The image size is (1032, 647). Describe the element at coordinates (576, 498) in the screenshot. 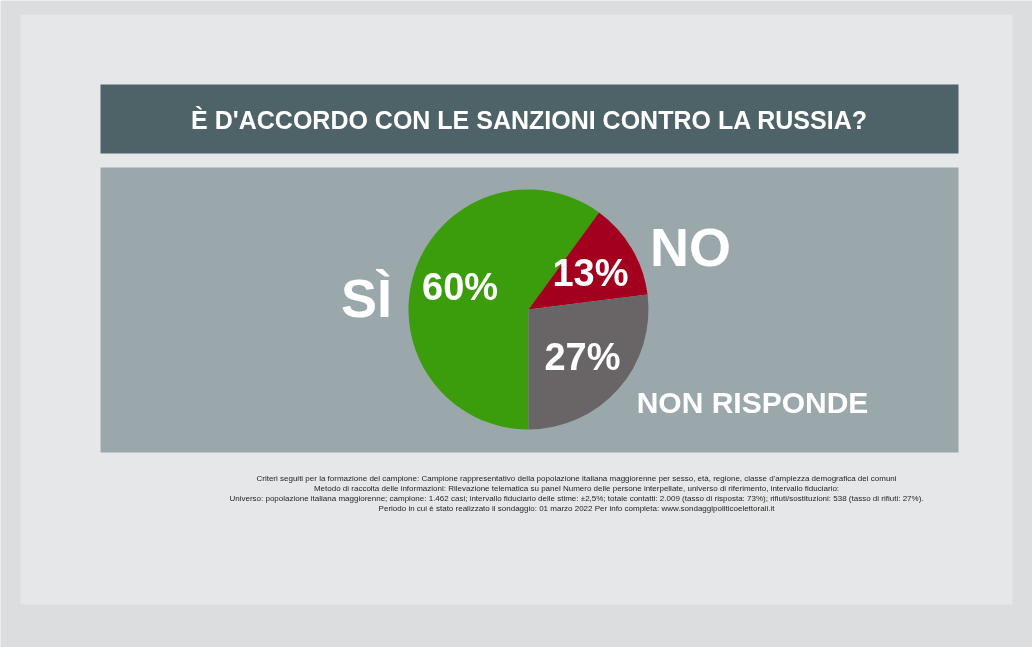

I see `text: Universo: popolazione italiana maggiorenne; campione: 1.462 casi; intervallo fiduciario delle stime: ±2,5%; totale contatti: 2.009 (tasso di risposta: 73%); rifiuti/sostituzioni: 538 (tasso di rifiuti: 27%).` at that location.